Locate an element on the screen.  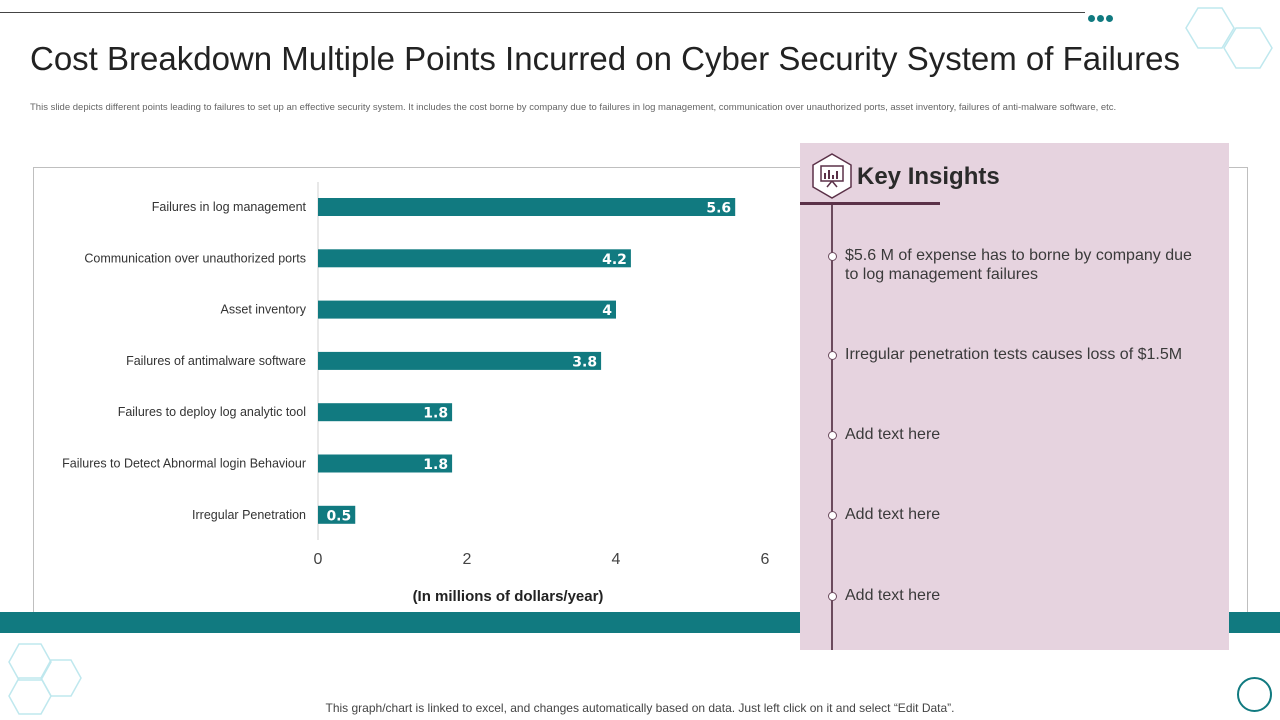
top-rule is located at coordinates (542, 12).